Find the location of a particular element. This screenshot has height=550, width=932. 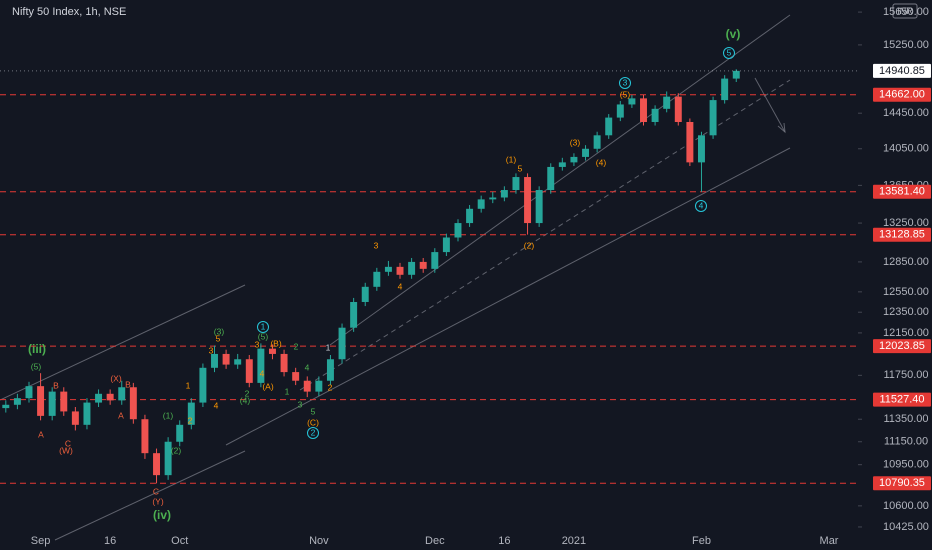

last-price-label: 14940.85 is located at coordinates (902, 71).